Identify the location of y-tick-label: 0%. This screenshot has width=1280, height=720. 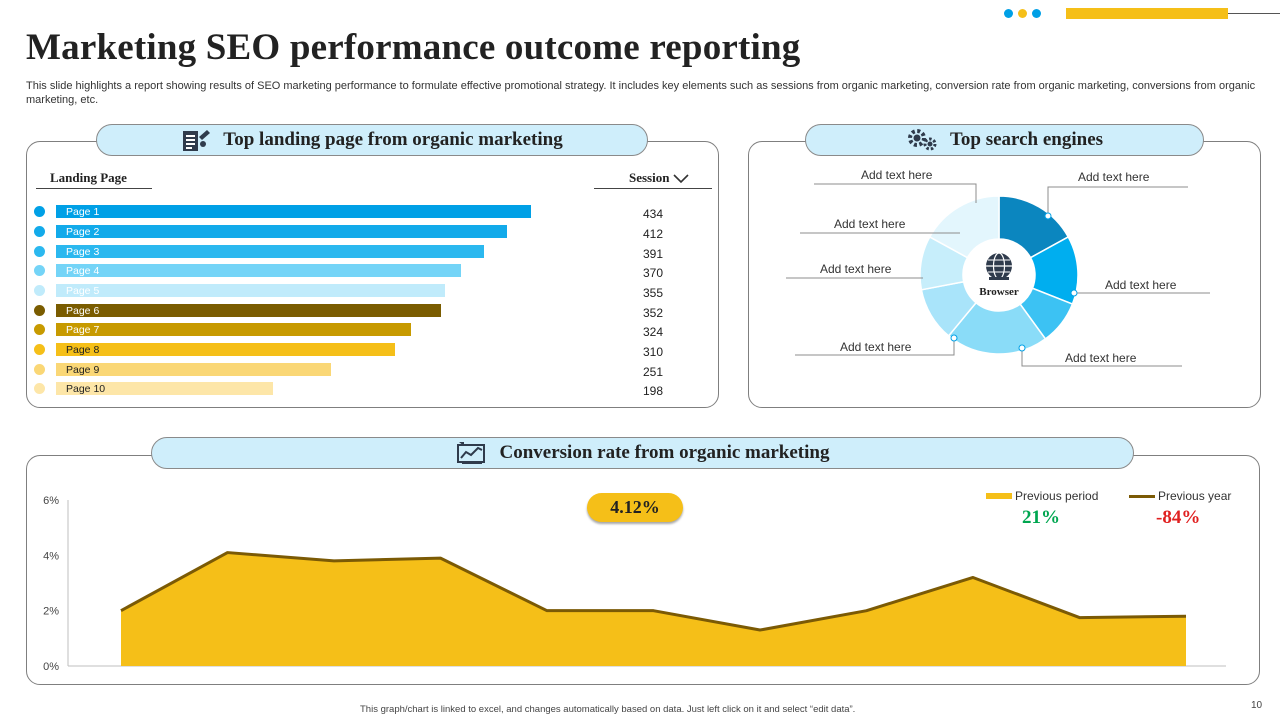
(51, 667).